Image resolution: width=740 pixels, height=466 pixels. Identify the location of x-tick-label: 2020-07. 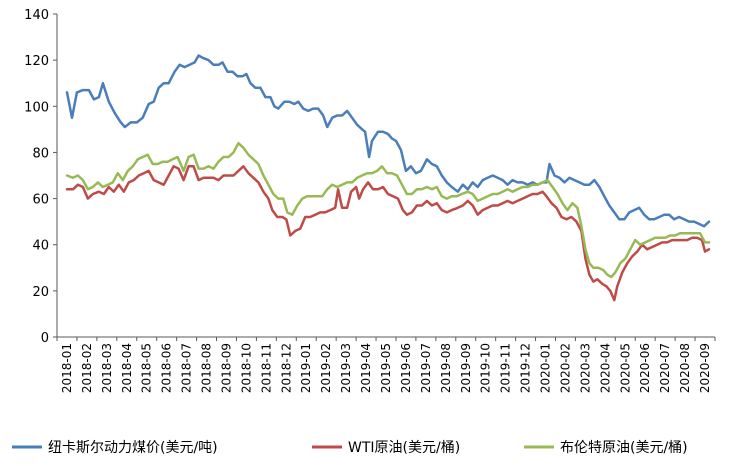
(665, 368).